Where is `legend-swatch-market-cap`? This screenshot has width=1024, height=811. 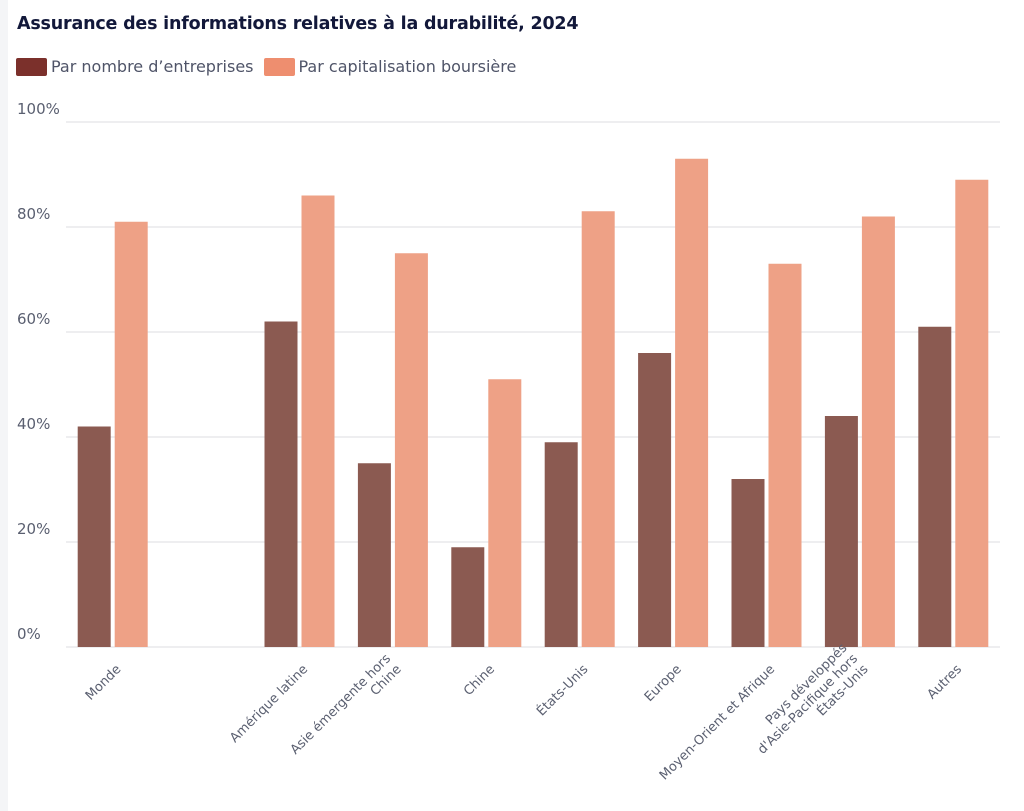 legend-swatch-market-cap is located at coordinates (279, 66).